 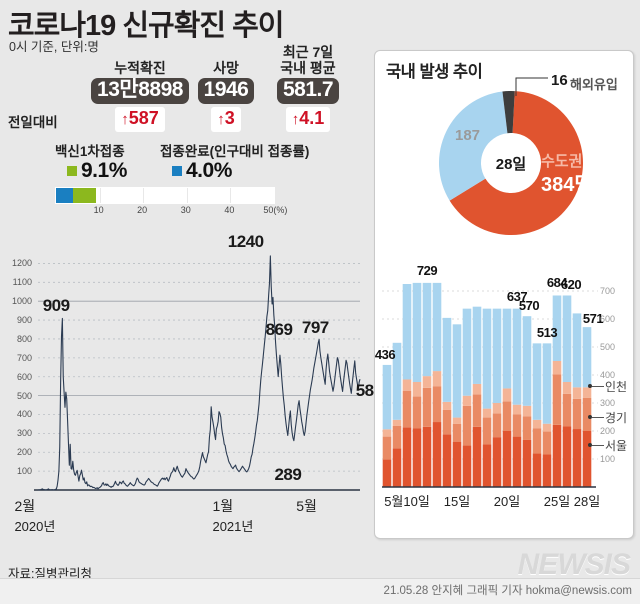 What do you see at coordinates (590, 445) in the screenshot?
I see `bar-legend-marker` at bounding box center [590, 445].